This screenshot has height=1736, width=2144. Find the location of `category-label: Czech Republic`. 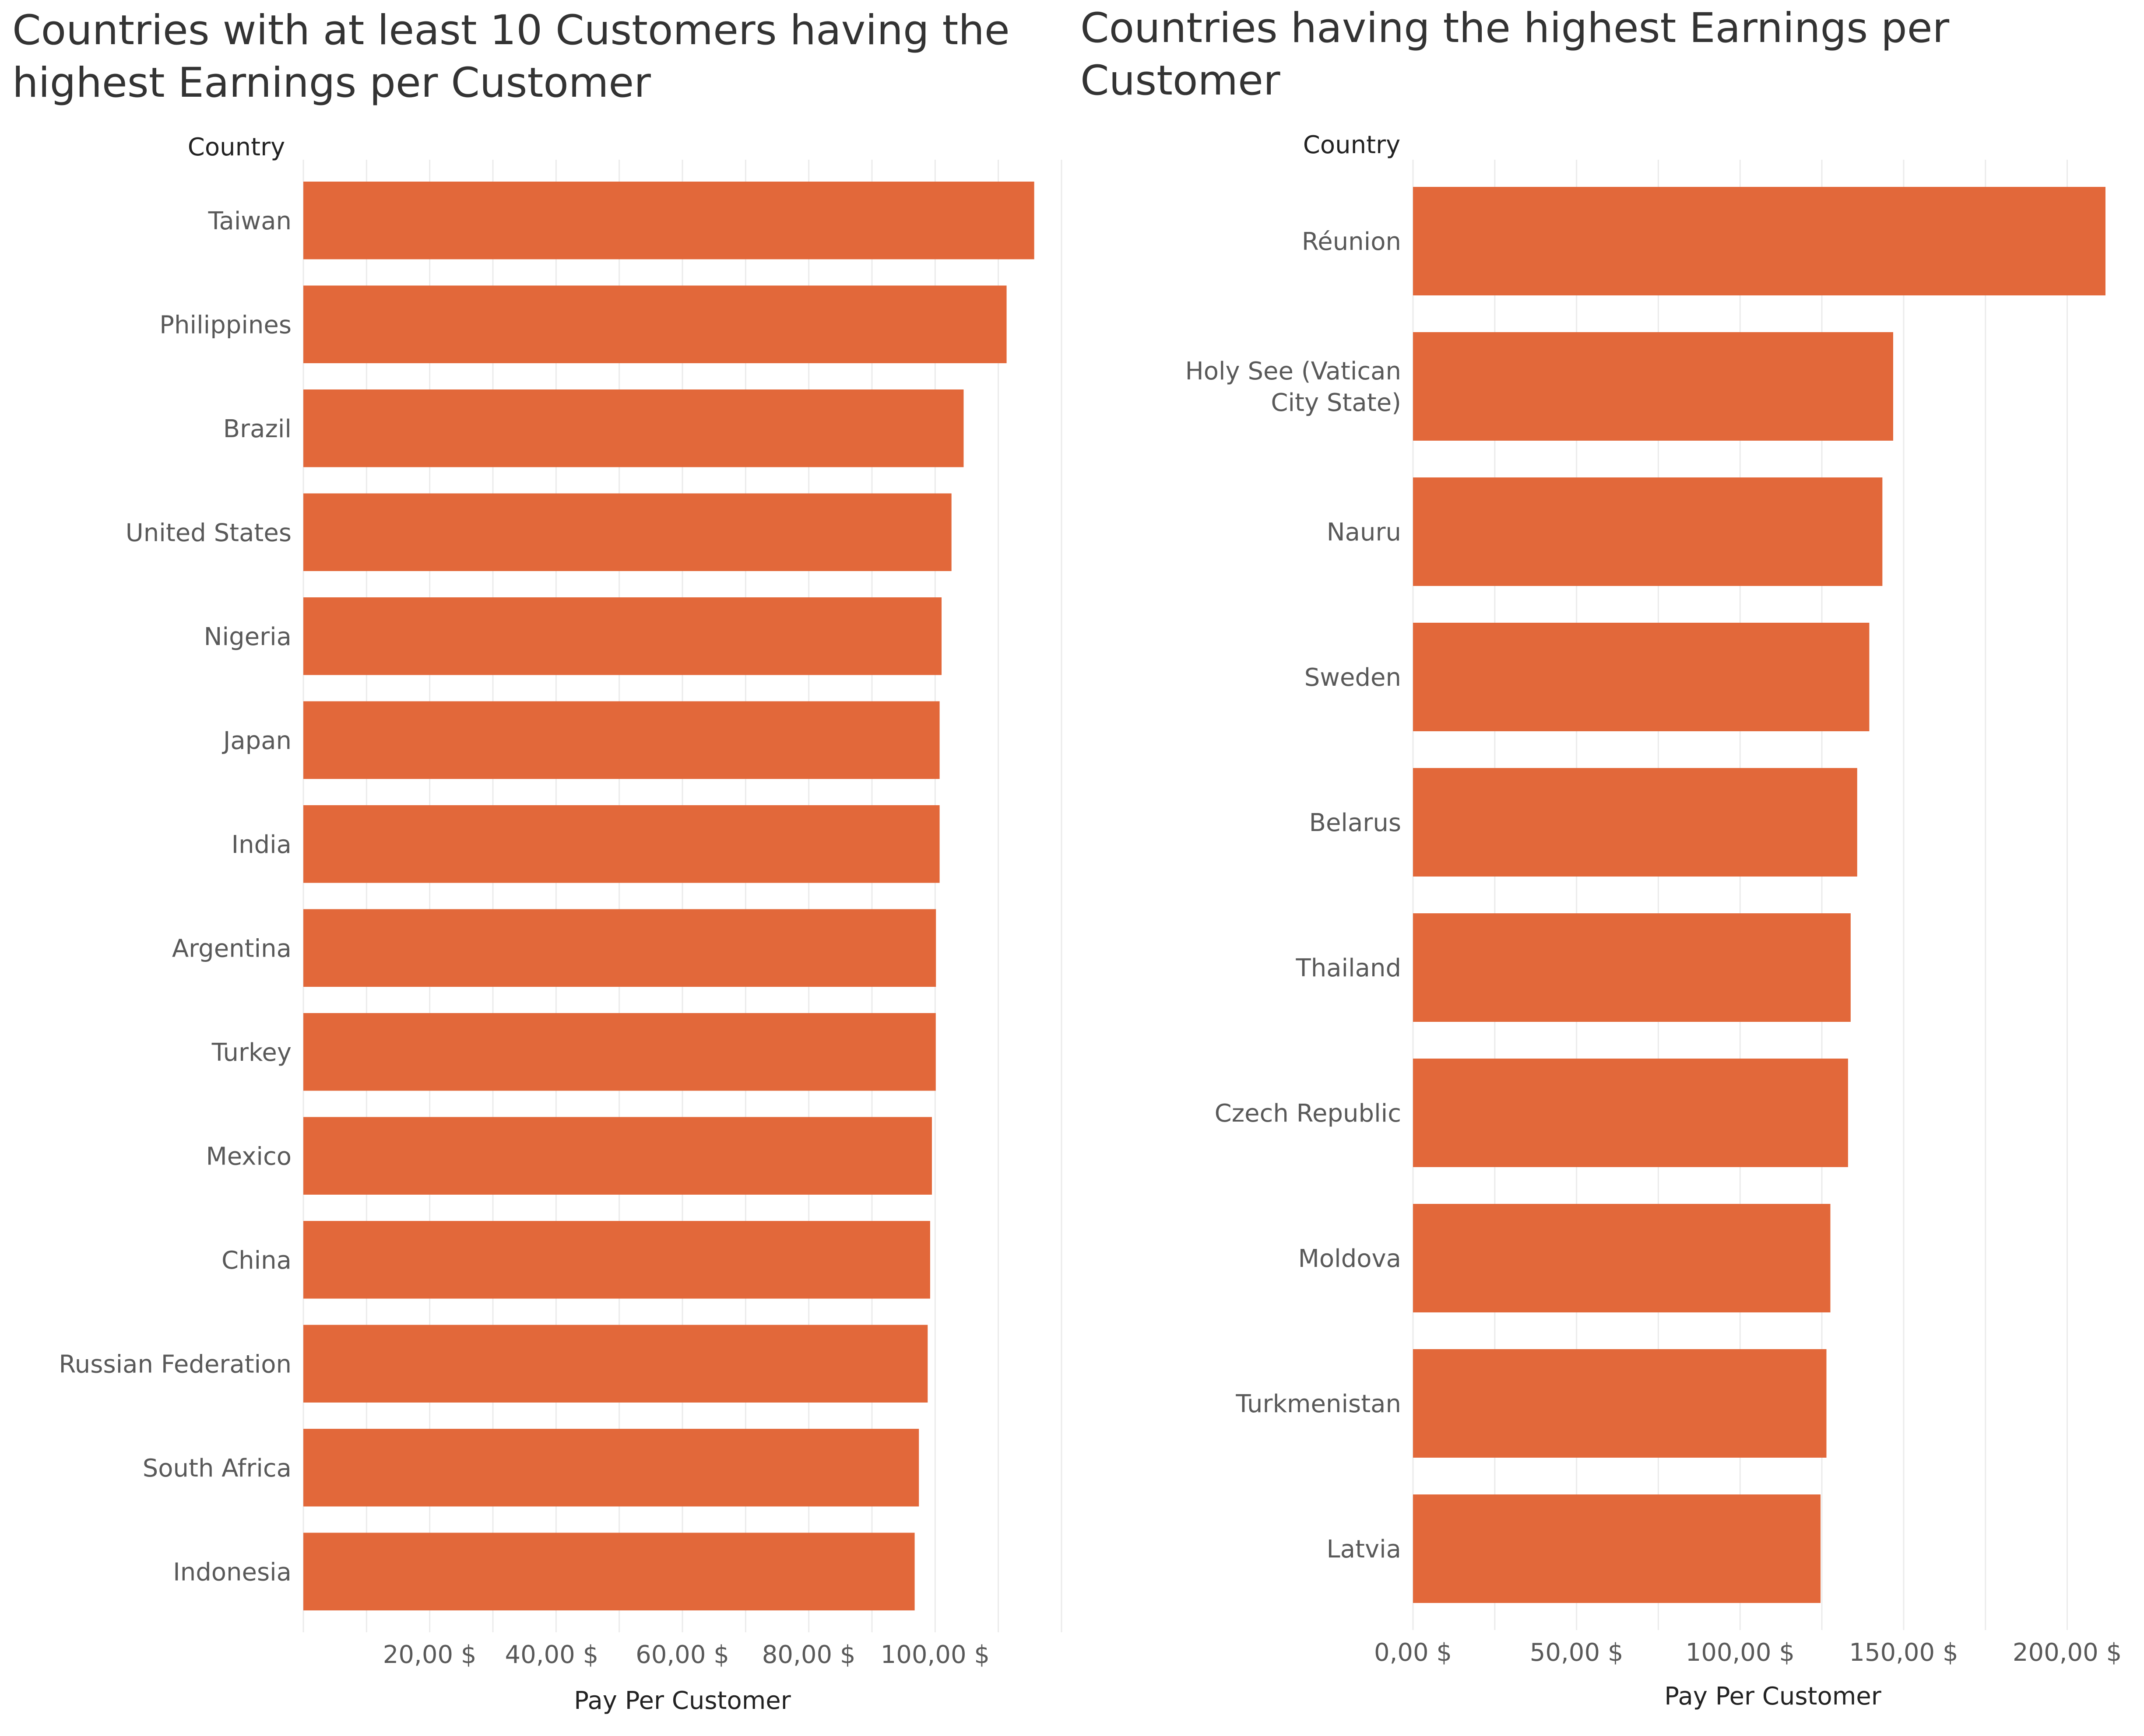

category-label: Czech Republic is located at coordinates (1308, 1113).